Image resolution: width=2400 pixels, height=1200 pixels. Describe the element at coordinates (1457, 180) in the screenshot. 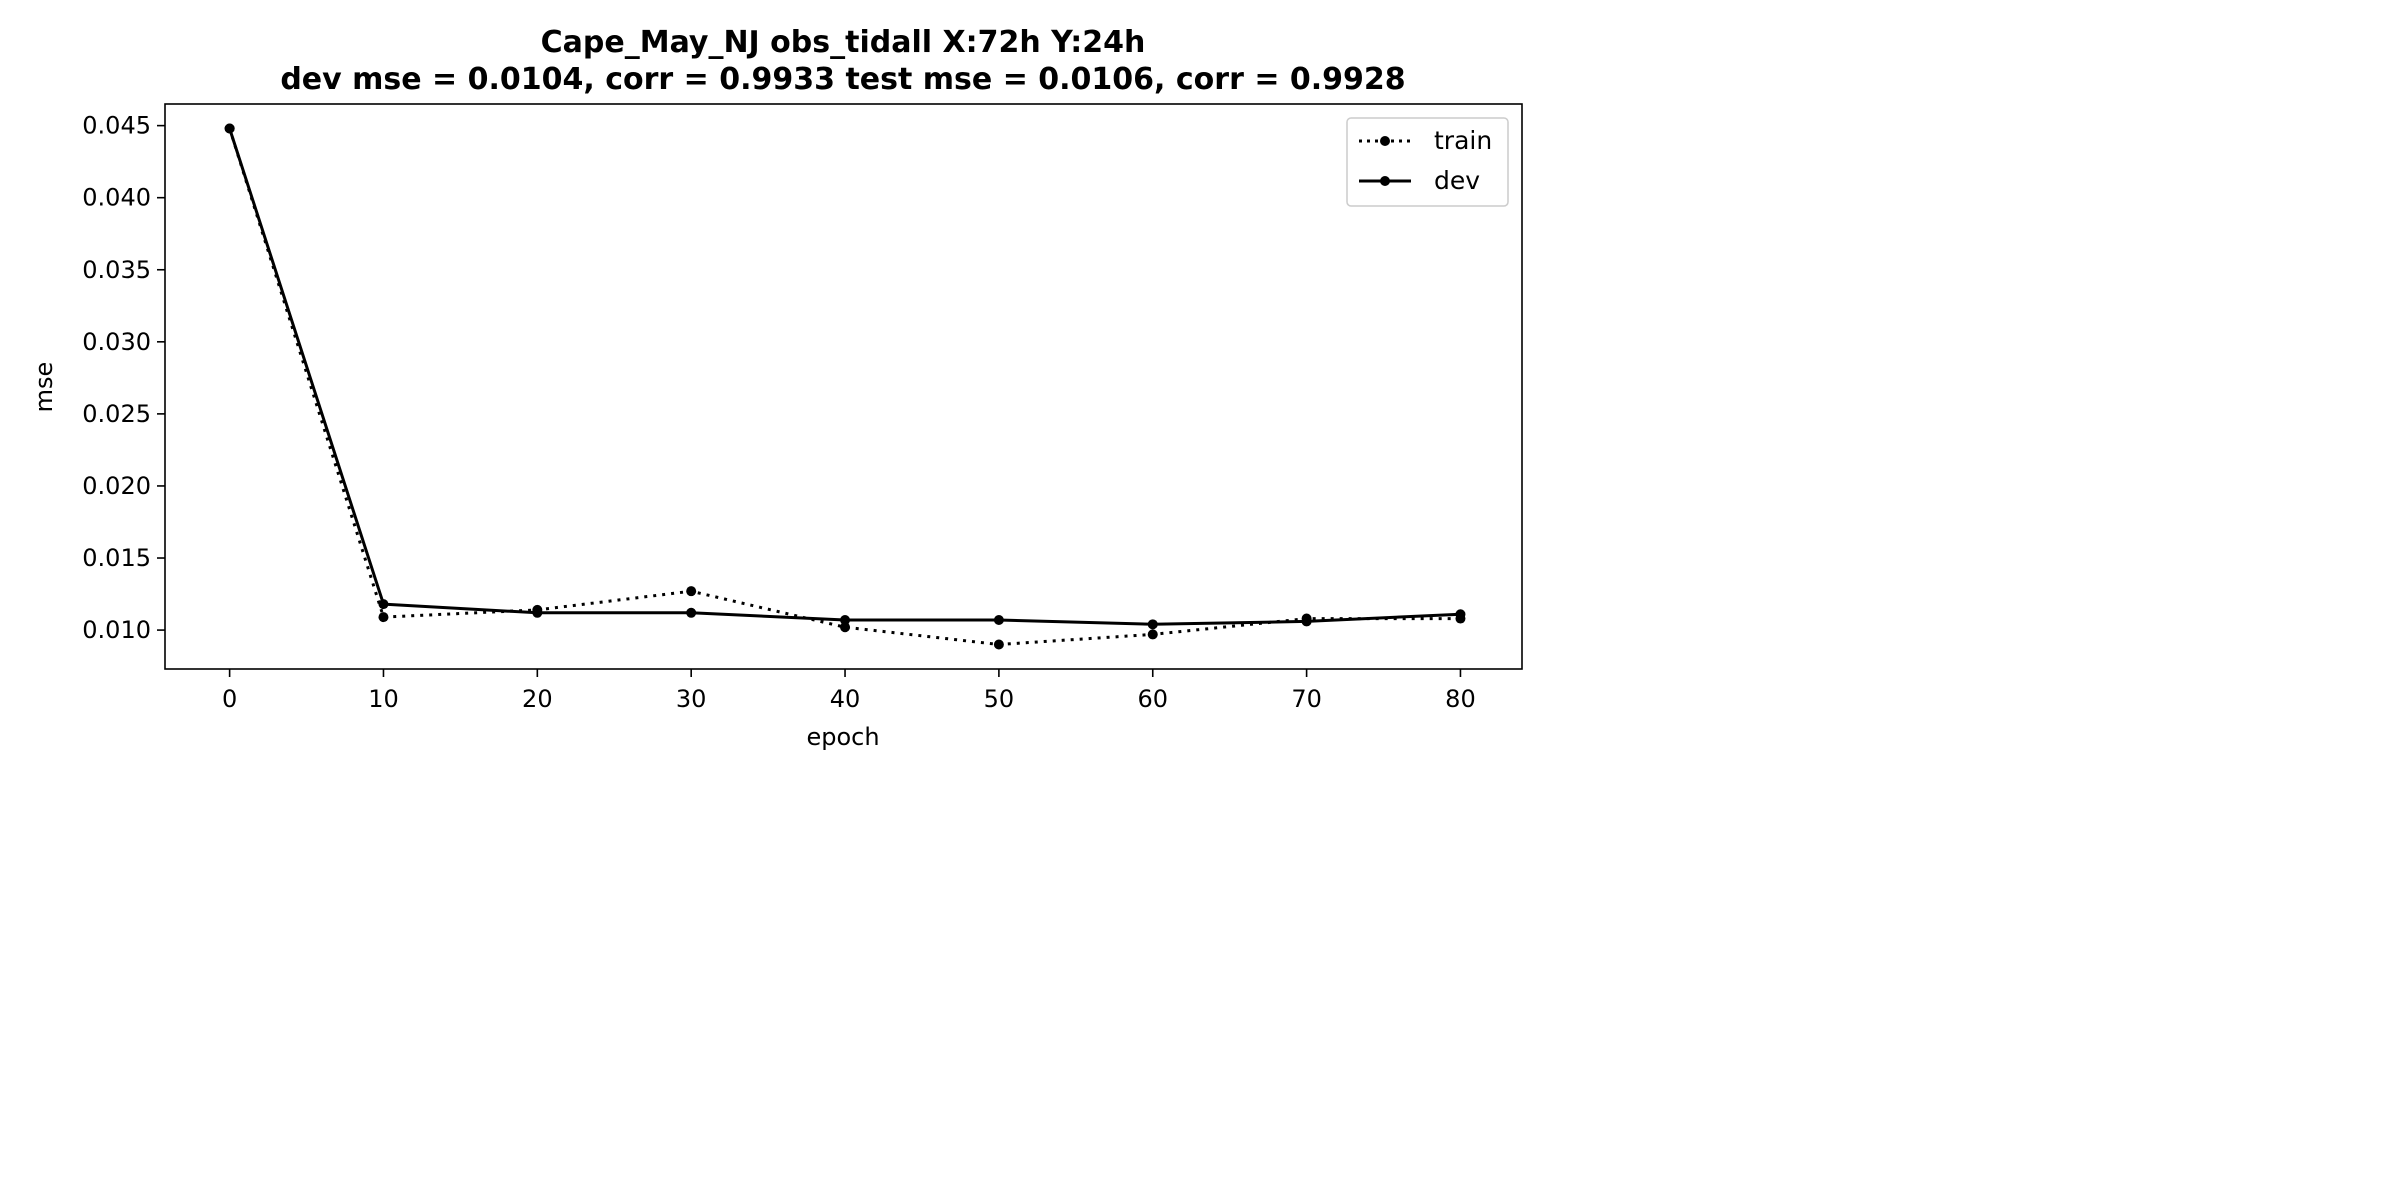

I see `legend-dev-label: dev` at that location.